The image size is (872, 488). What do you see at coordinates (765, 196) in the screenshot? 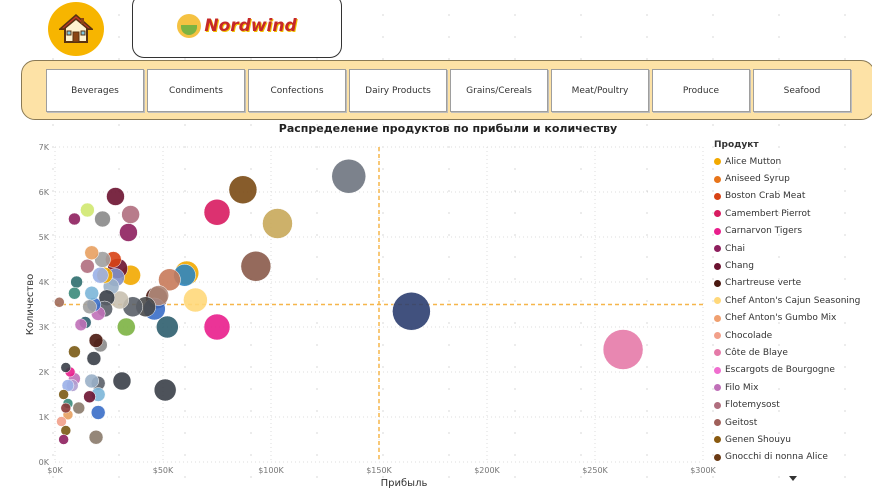
I see `legend-label: Boston Crab Meat` at bounding box center [765, 196].